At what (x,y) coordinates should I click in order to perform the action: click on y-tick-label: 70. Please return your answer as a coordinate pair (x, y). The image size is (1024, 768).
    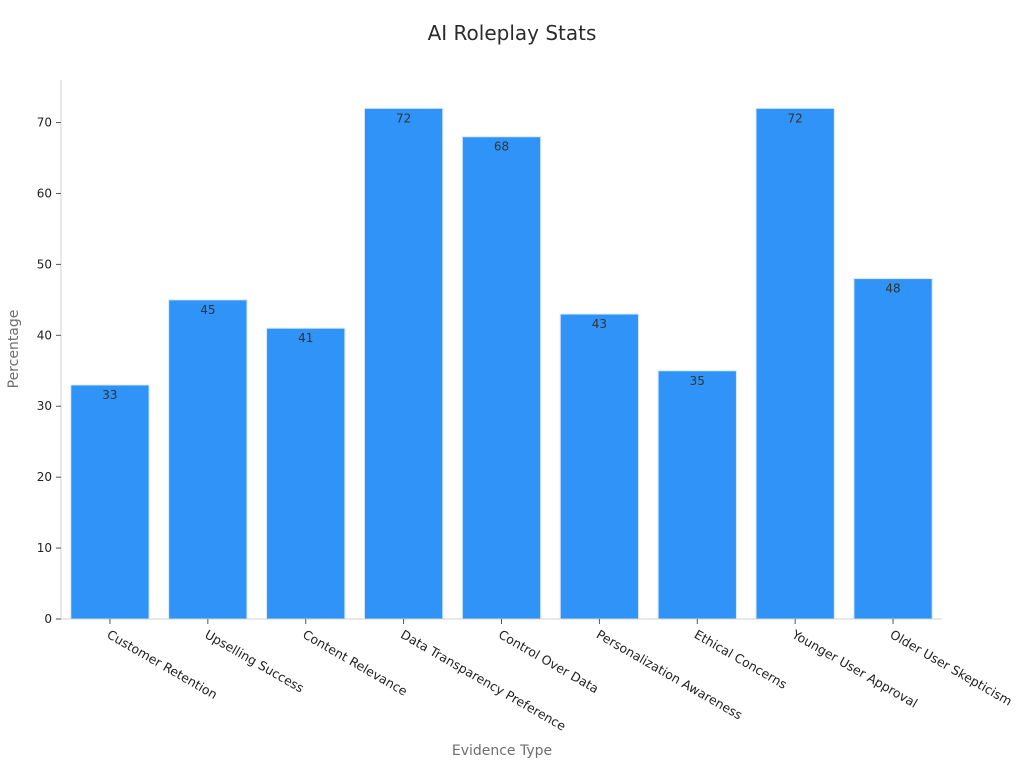
    Looking at the image, I should click on (44, 123).